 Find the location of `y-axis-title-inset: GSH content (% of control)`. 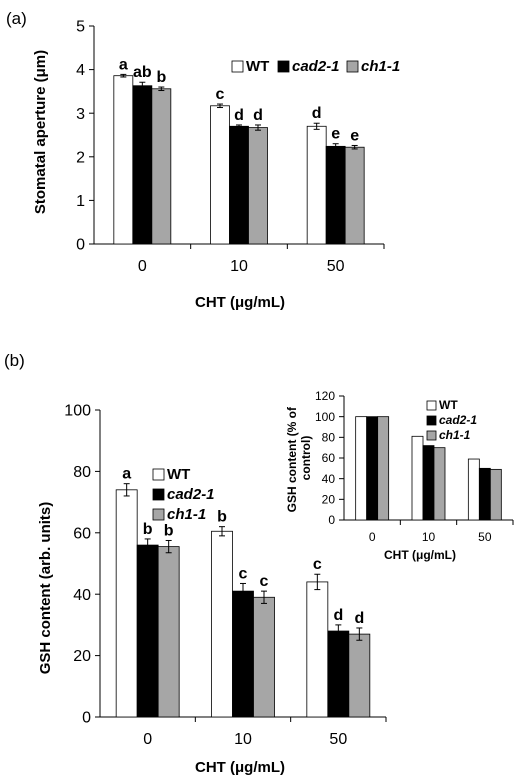

y-axis-title-inset: GSH content (% of control) is located at coordinates (299, 458).